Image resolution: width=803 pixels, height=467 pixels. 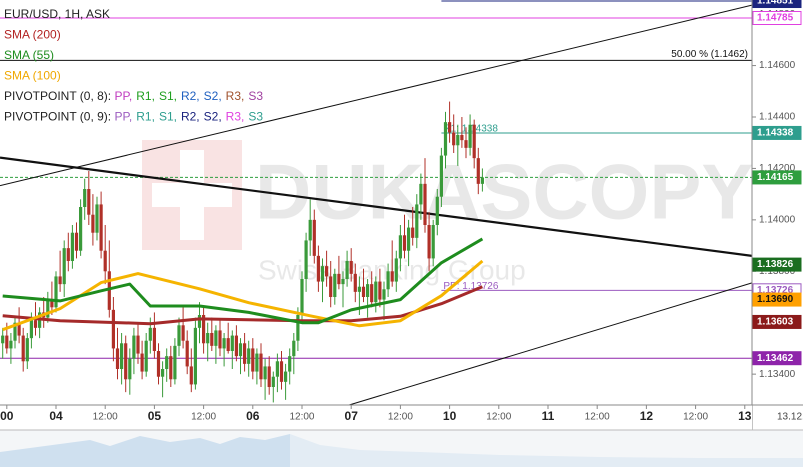 I want to click on pivot-legend: PIVOTPOINT (0, 8): PP, R1, S1, R2, S2, R3, S3, so click(x=133, y=96).